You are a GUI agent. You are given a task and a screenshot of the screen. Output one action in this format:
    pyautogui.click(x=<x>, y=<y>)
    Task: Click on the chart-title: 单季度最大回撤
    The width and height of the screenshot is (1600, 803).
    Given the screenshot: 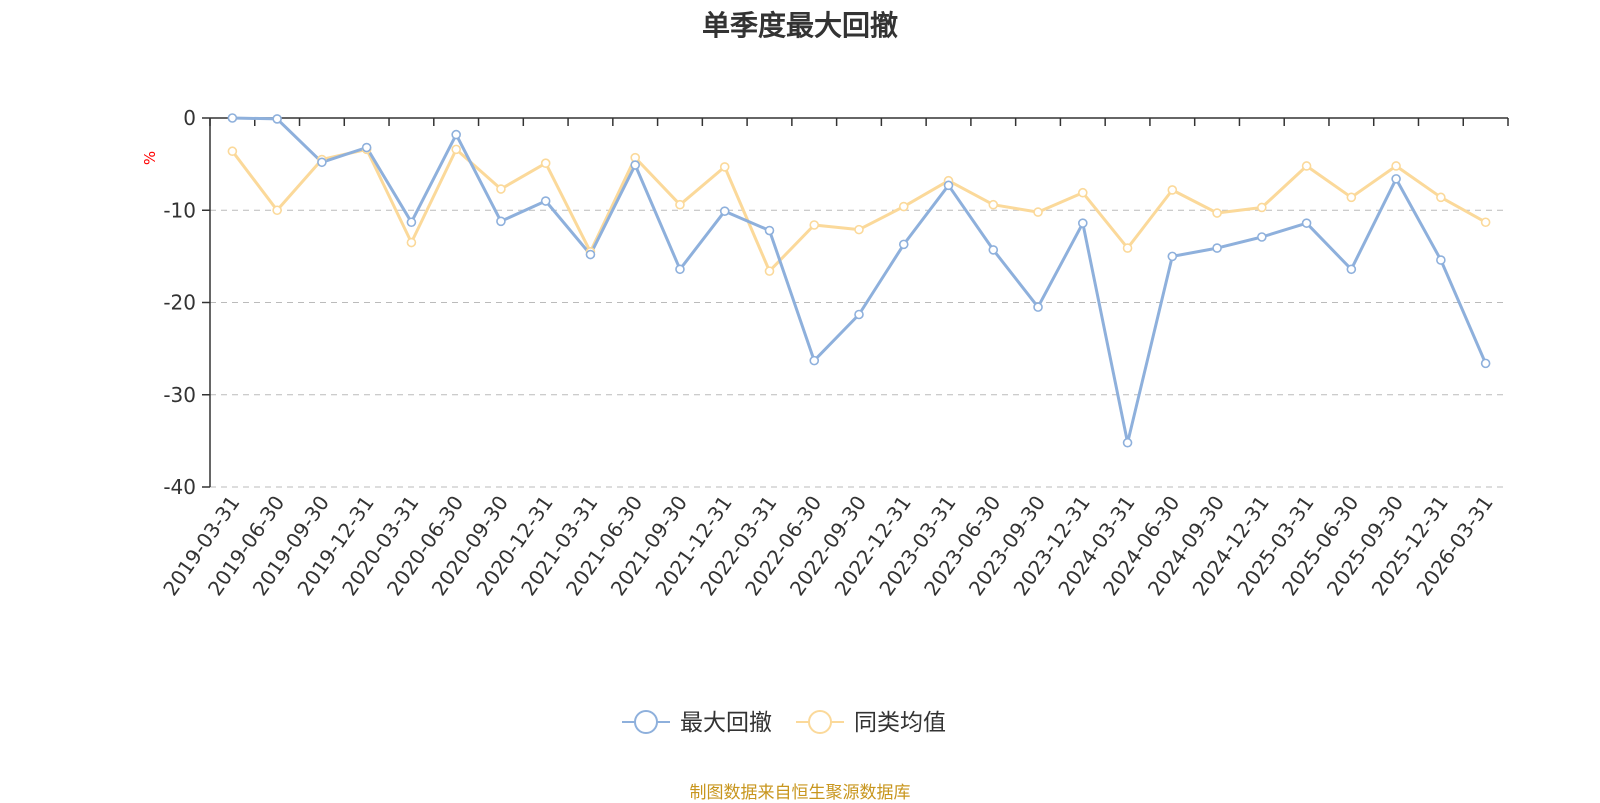 What is the action you would take?
    pyautogui.click(x=799, y=25)
    